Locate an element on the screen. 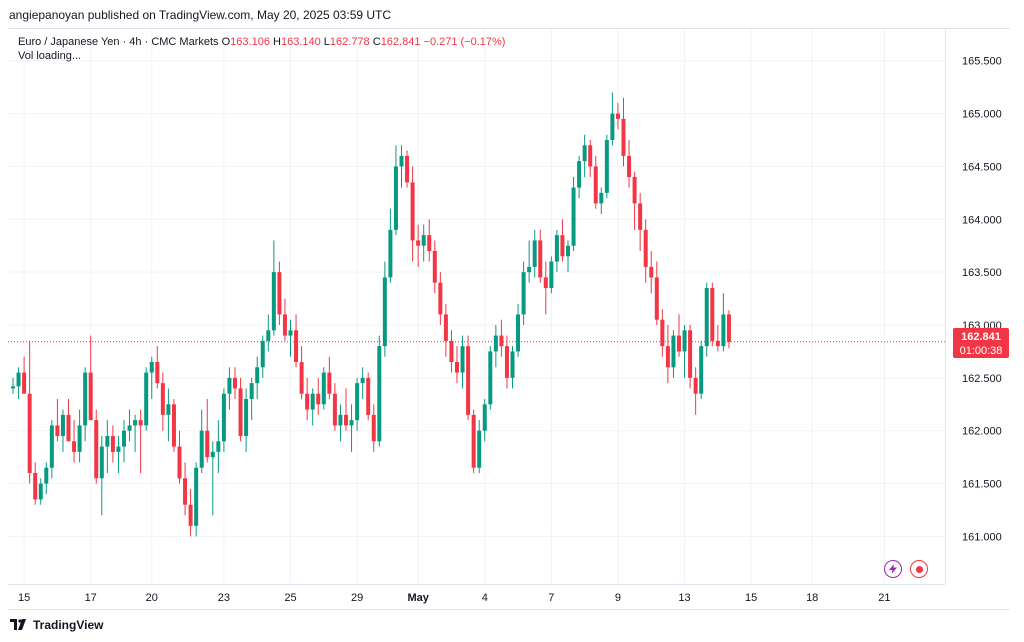  footer-brand: TradingView is located at coordinates (56, 625).